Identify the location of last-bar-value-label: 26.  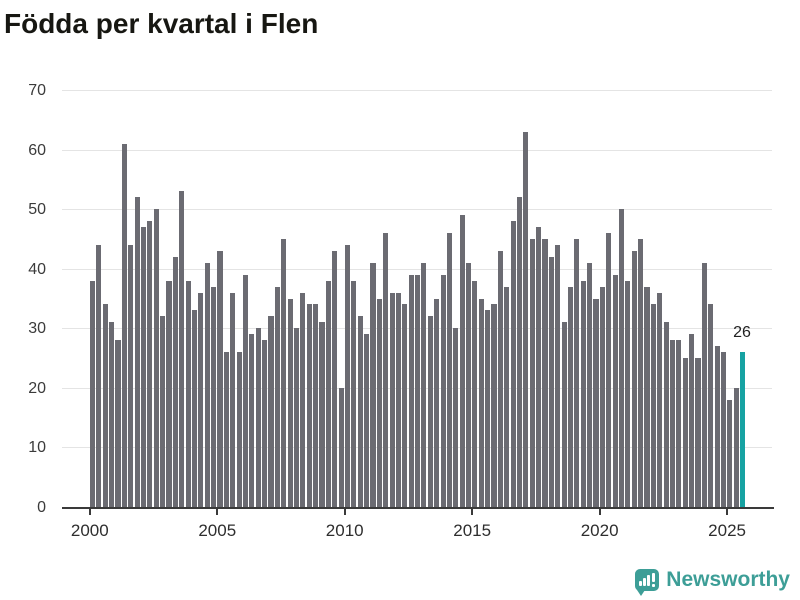
(742, 332).